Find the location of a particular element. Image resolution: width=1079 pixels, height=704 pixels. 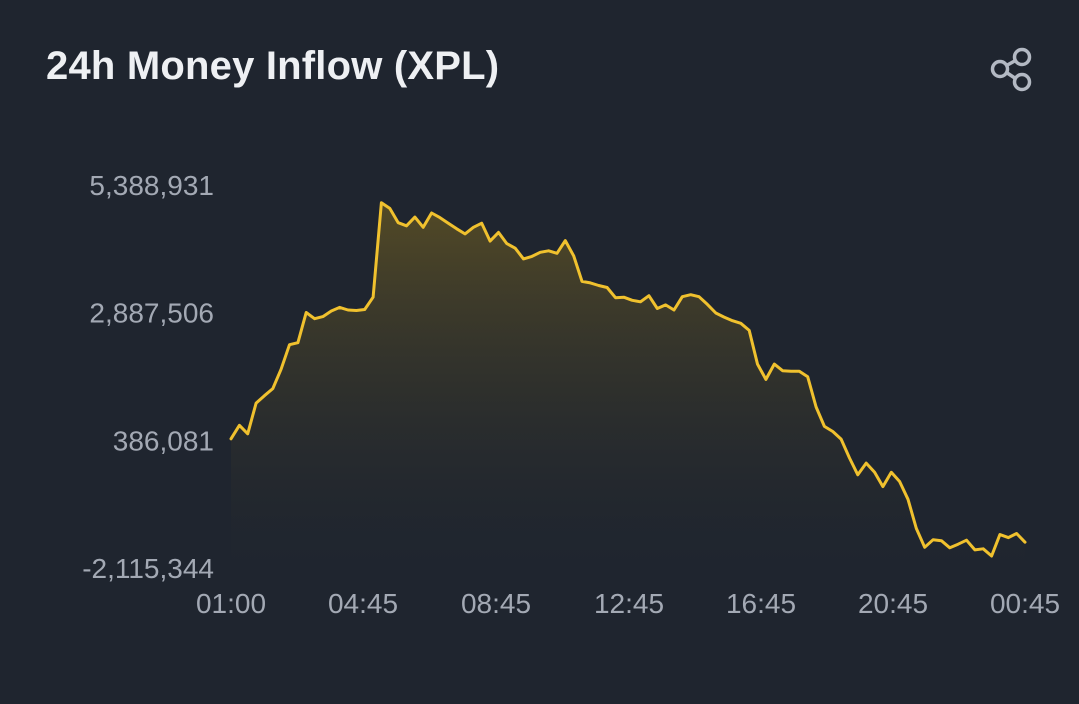

x-tick-label: 12:45 is located at coordinates (629, 603).